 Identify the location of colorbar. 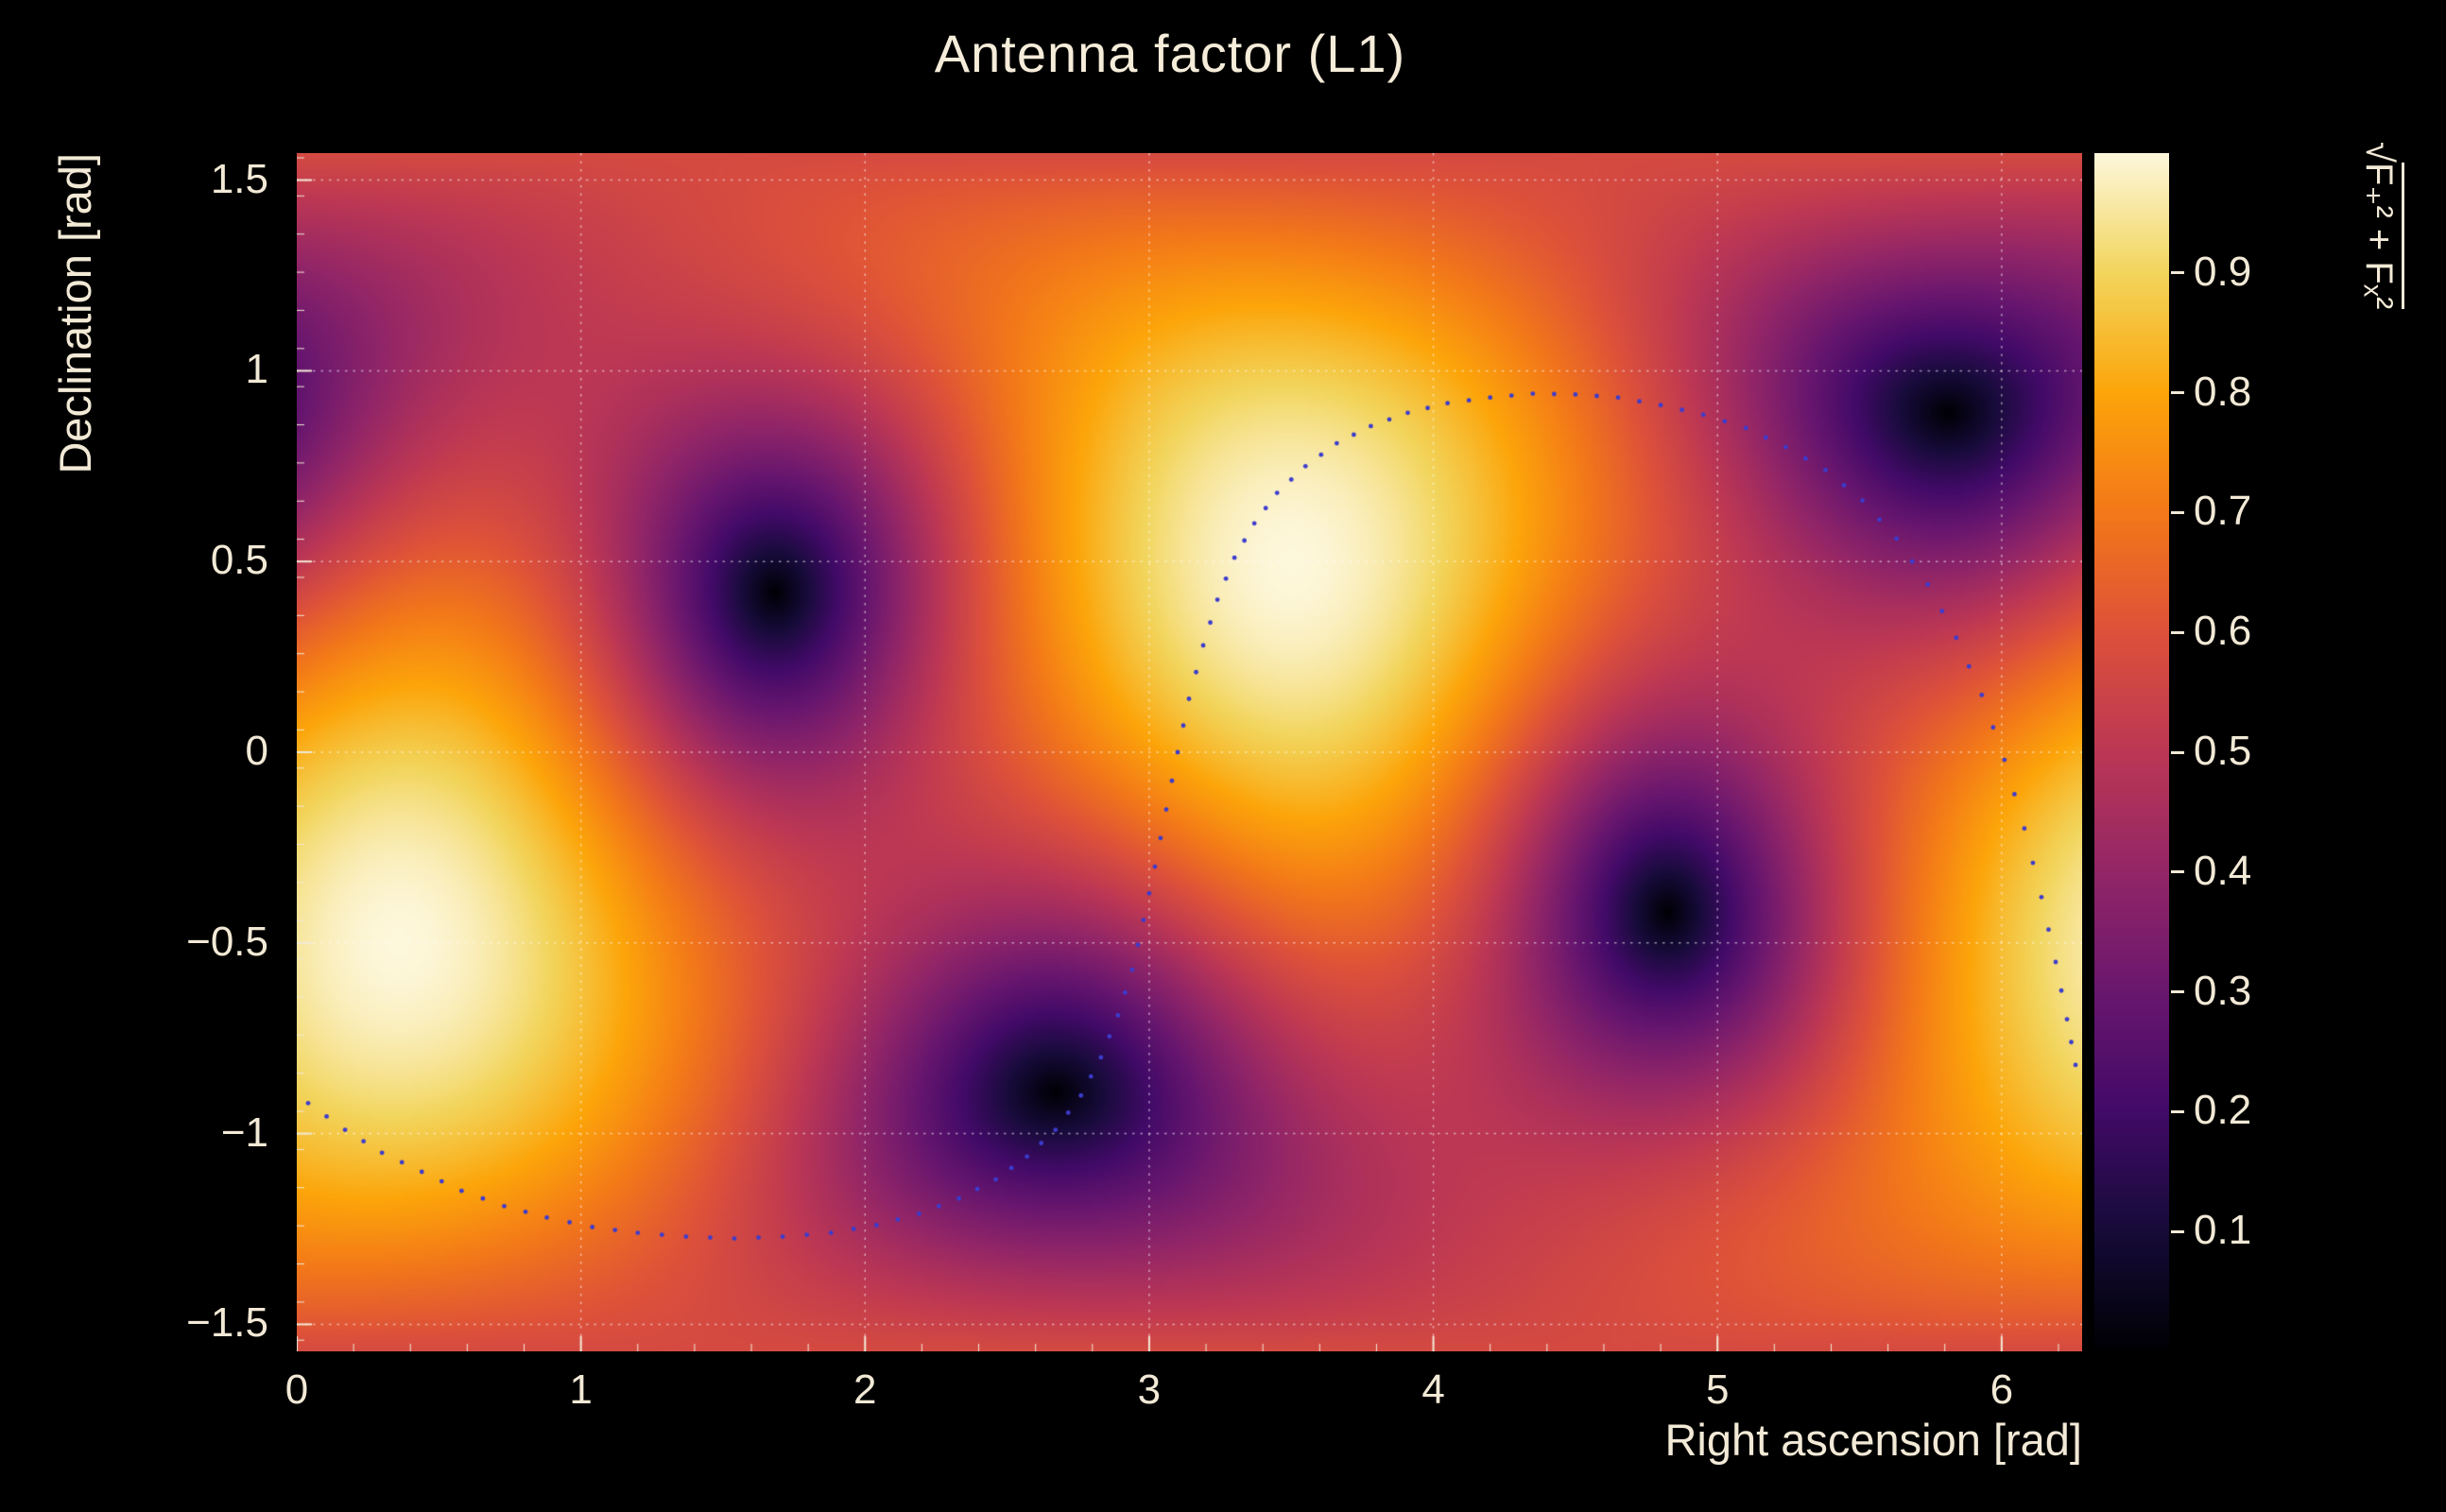
(2131, 752).